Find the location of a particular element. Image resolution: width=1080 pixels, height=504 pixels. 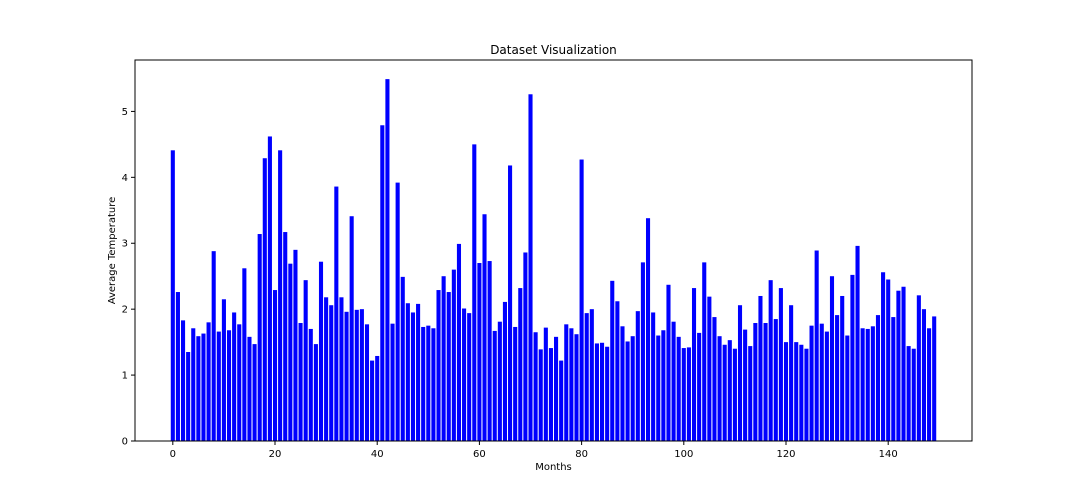

x-axis-ticks: 0 20 40 60 80 100 120 140 is located at coordinates (534, 450).